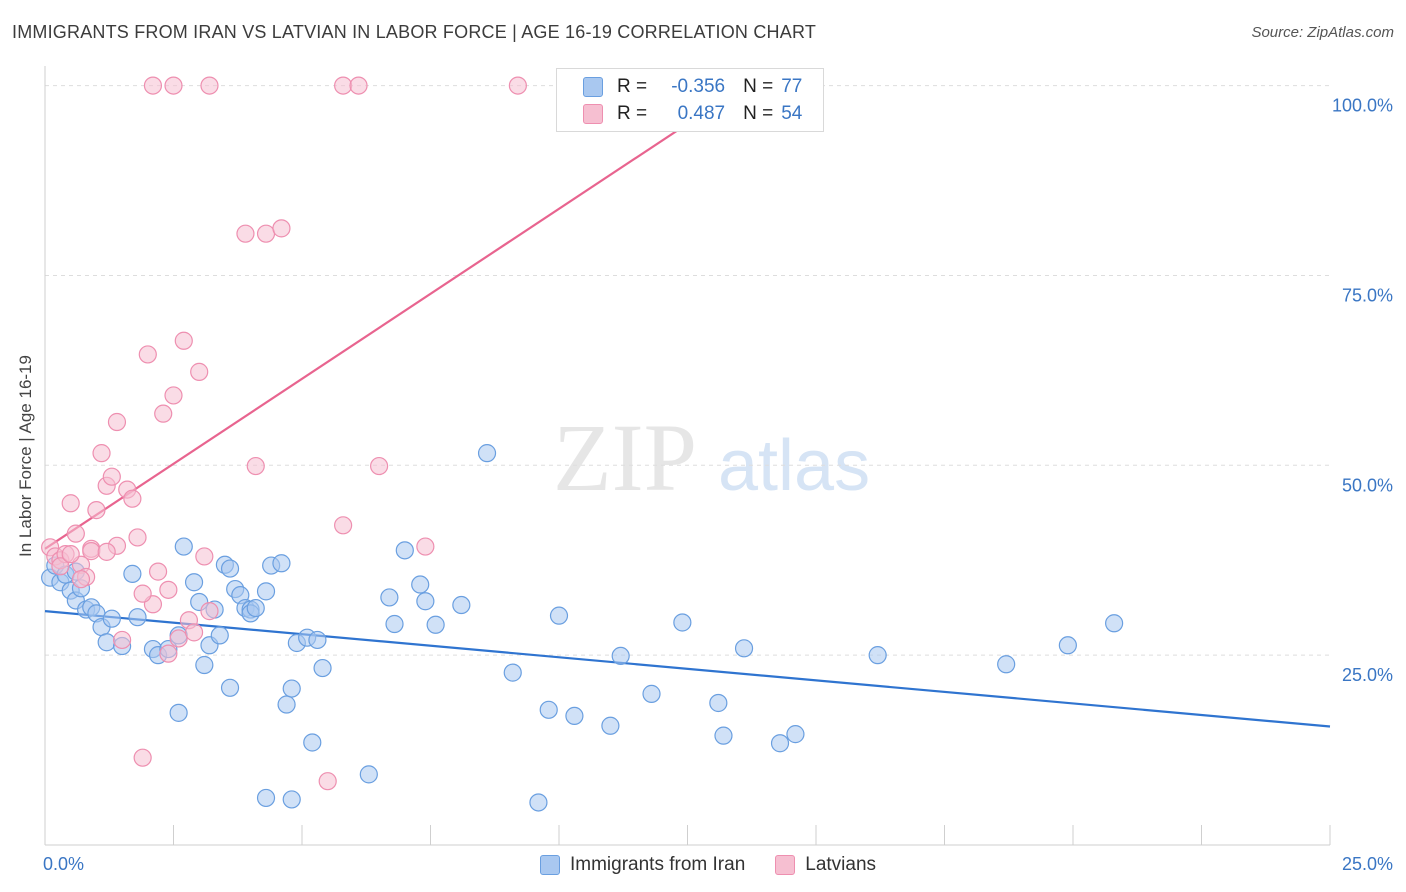 The width and height of the screenshot is (1406, 892). Describe the element at coordinates (550, 865) in the screenshot. I see `legend-swatch-iran` at that location.